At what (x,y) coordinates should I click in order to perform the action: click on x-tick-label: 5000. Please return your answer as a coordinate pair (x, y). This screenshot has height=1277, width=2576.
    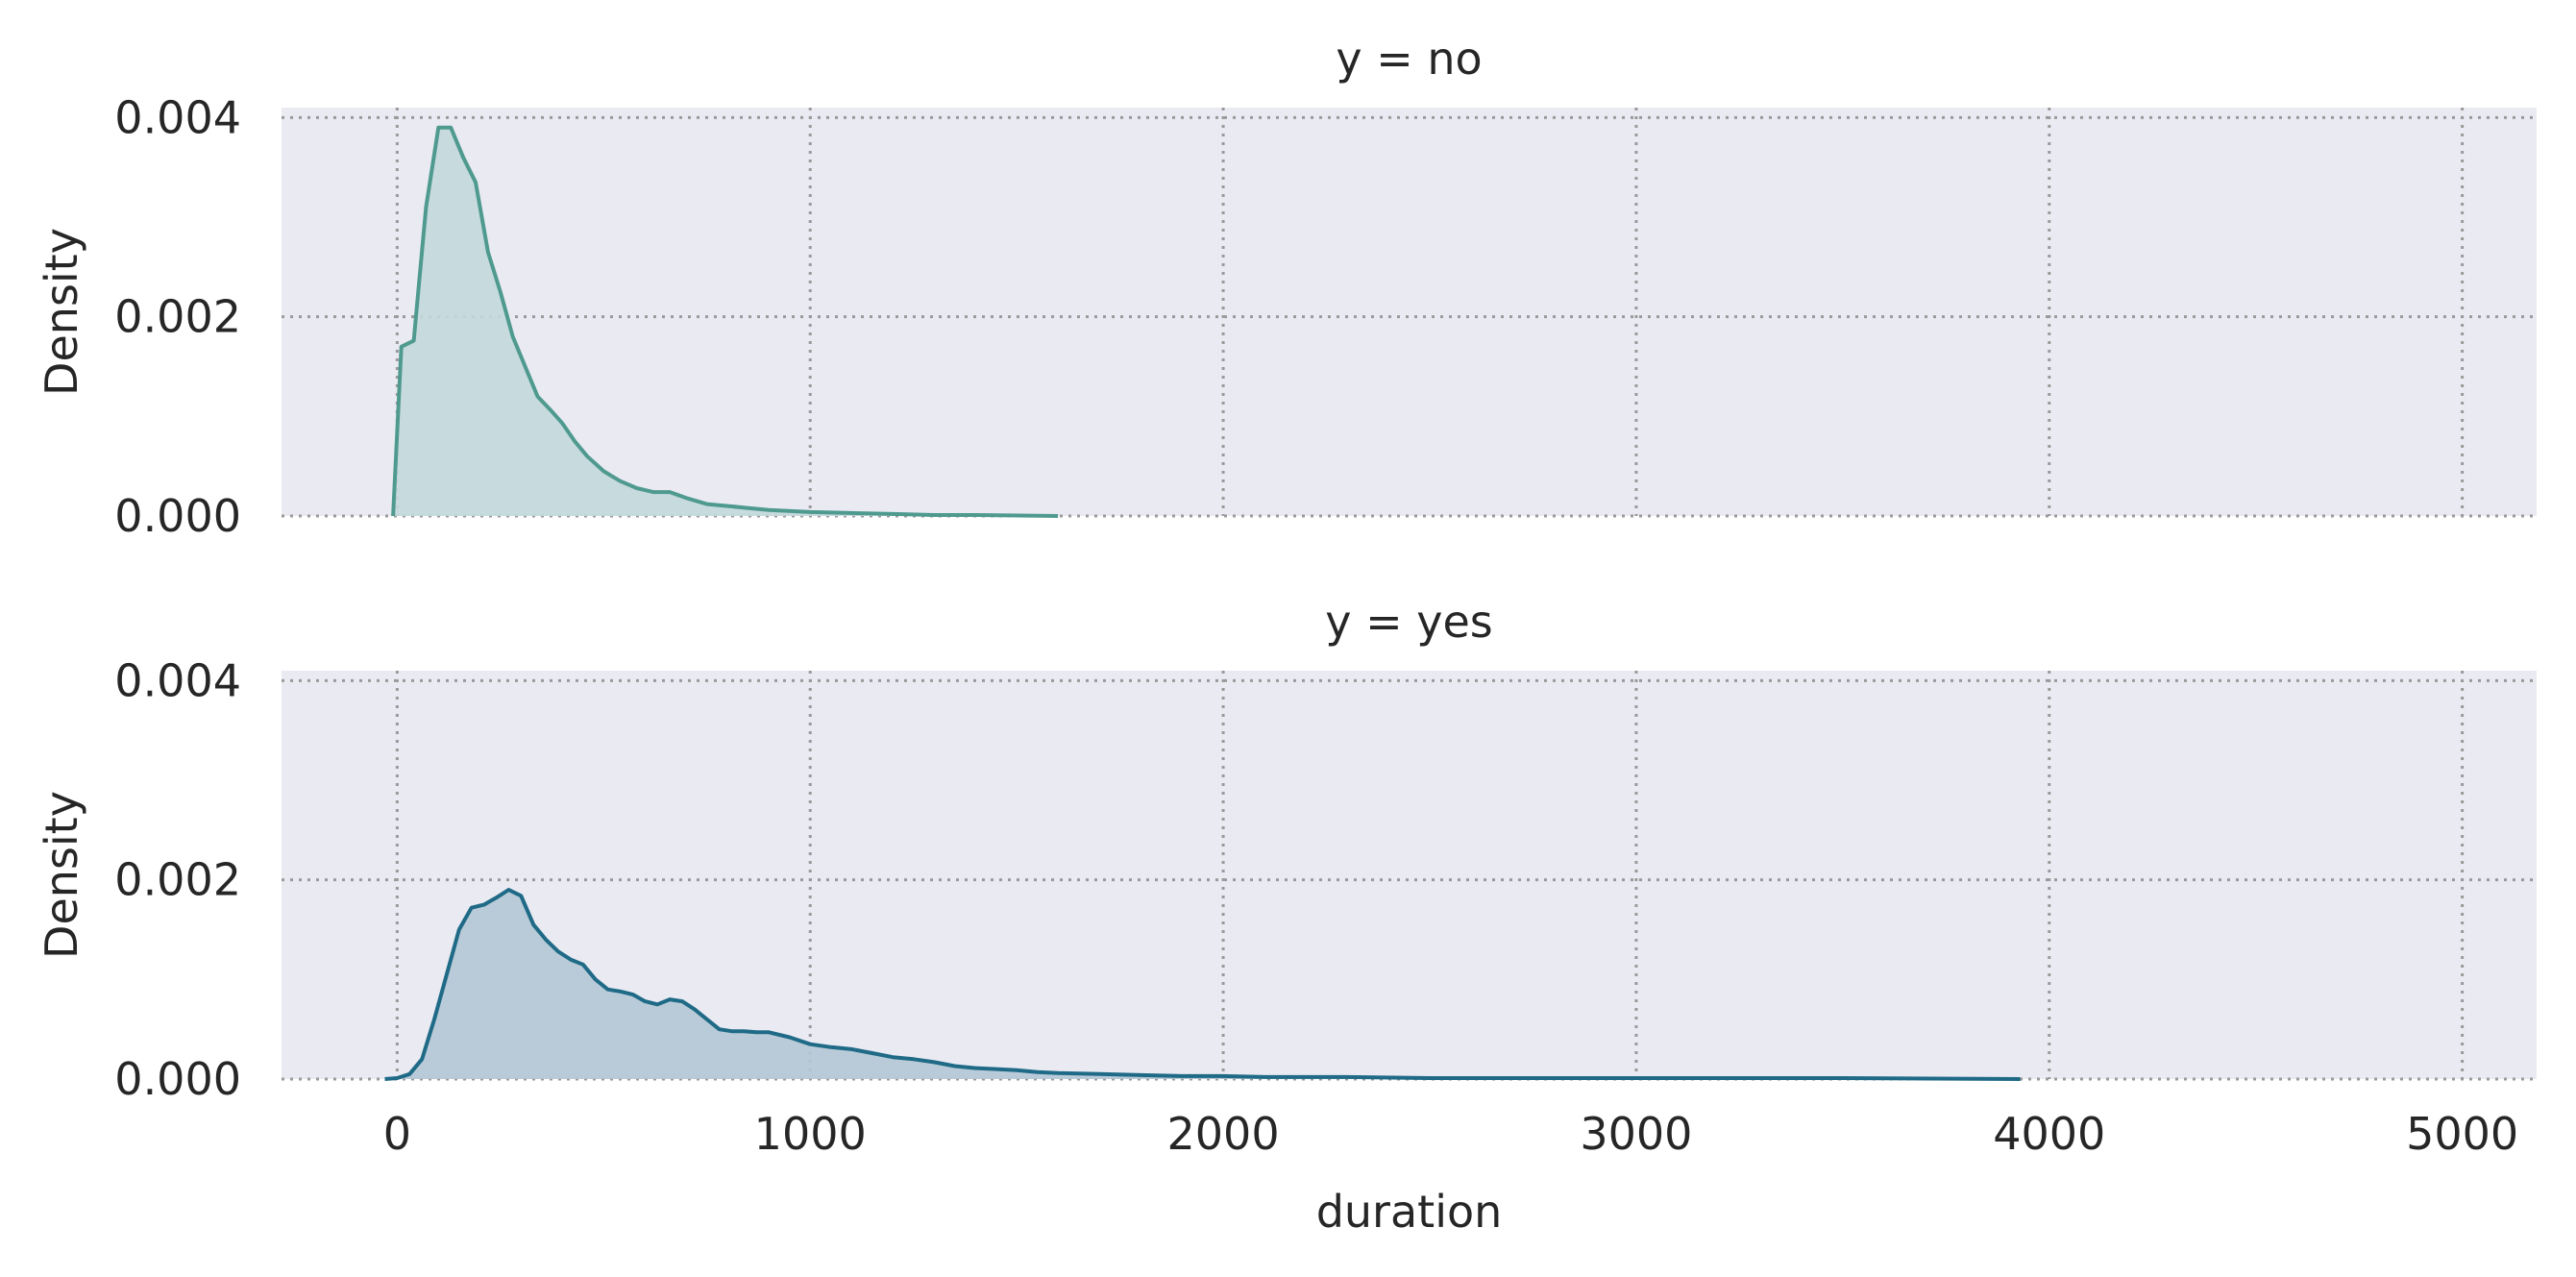
    Looking at the image, I should click on (2462, 1134).